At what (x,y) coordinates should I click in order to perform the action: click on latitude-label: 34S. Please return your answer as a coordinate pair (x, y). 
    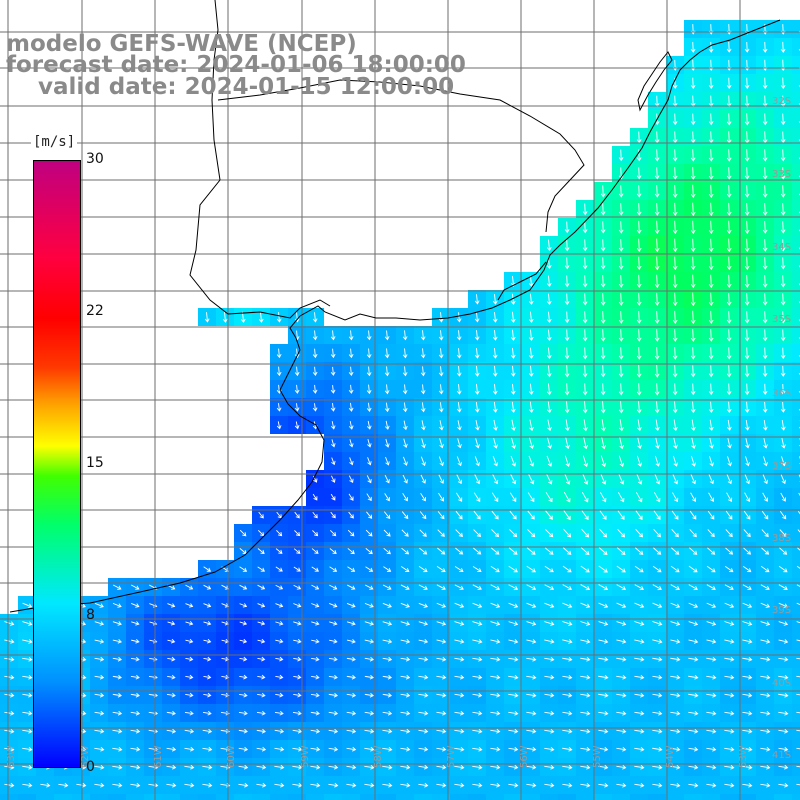
    Looking at the image, I should click on (781, 247).